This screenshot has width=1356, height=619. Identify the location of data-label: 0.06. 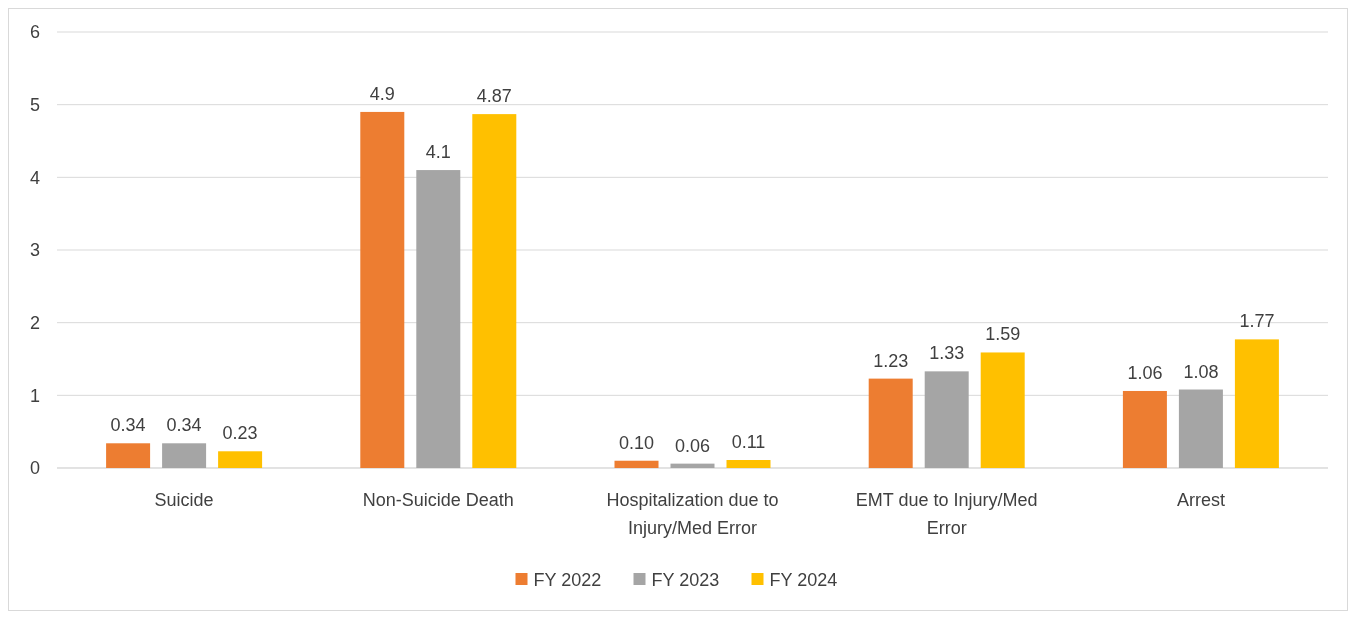
(692, 445).